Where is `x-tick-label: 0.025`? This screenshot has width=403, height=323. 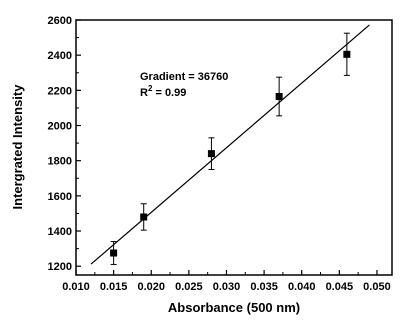 x-tick-label: 0.025 is located at coordinates (189, 287).